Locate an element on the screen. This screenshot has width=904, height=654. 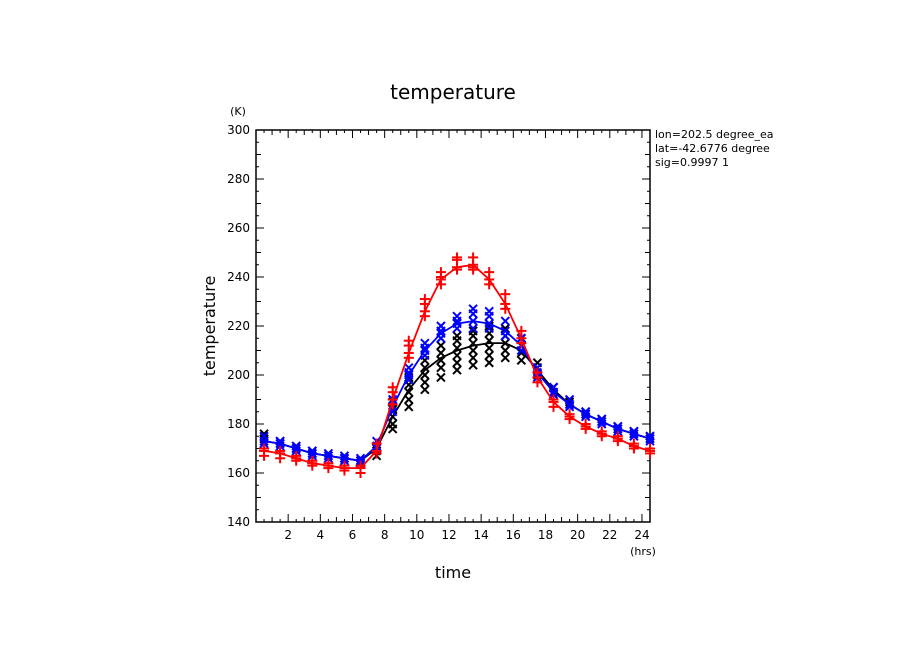
x-tick-label: 18 is located at coordinates (545, 535).